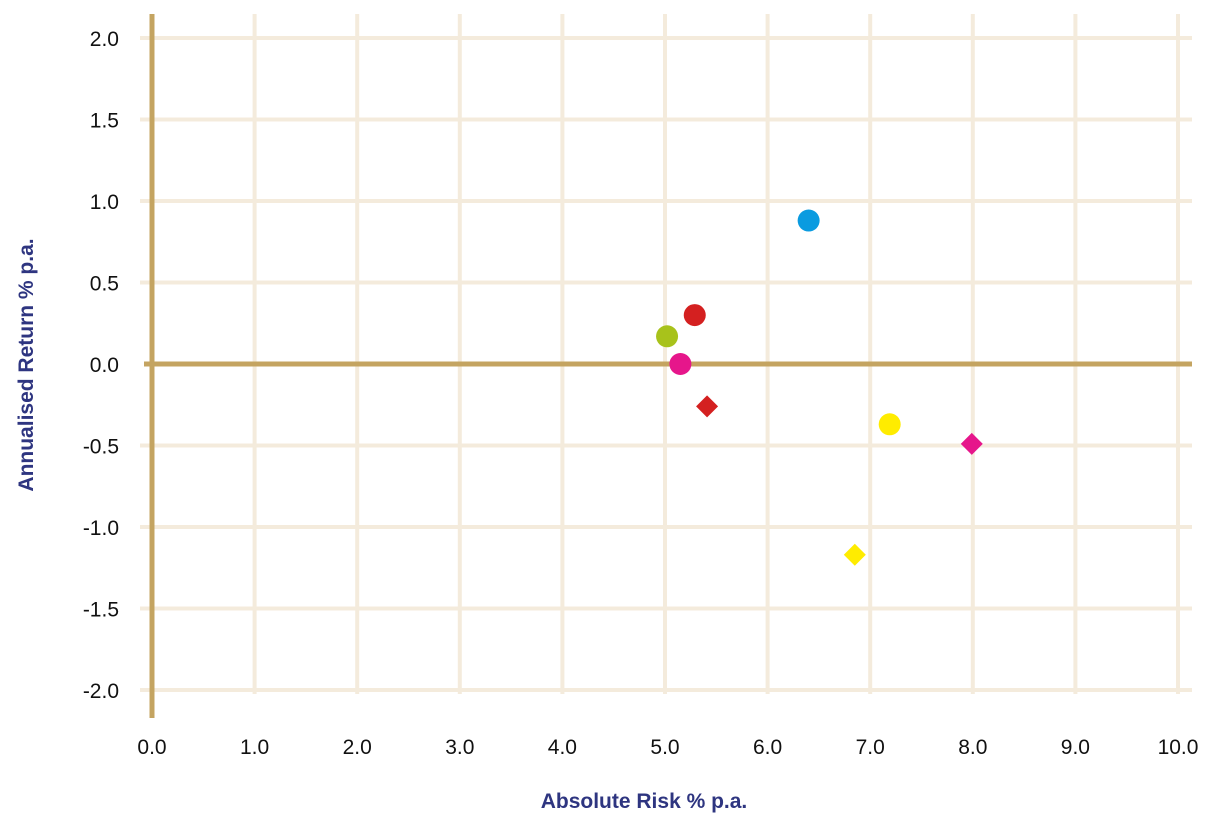 Image resolution: width=1212 pixels, height=815 pixels. Describe the element at coordinates (664, 747) in the screenshot. I see `x-tick-label: 5.0` at that location.